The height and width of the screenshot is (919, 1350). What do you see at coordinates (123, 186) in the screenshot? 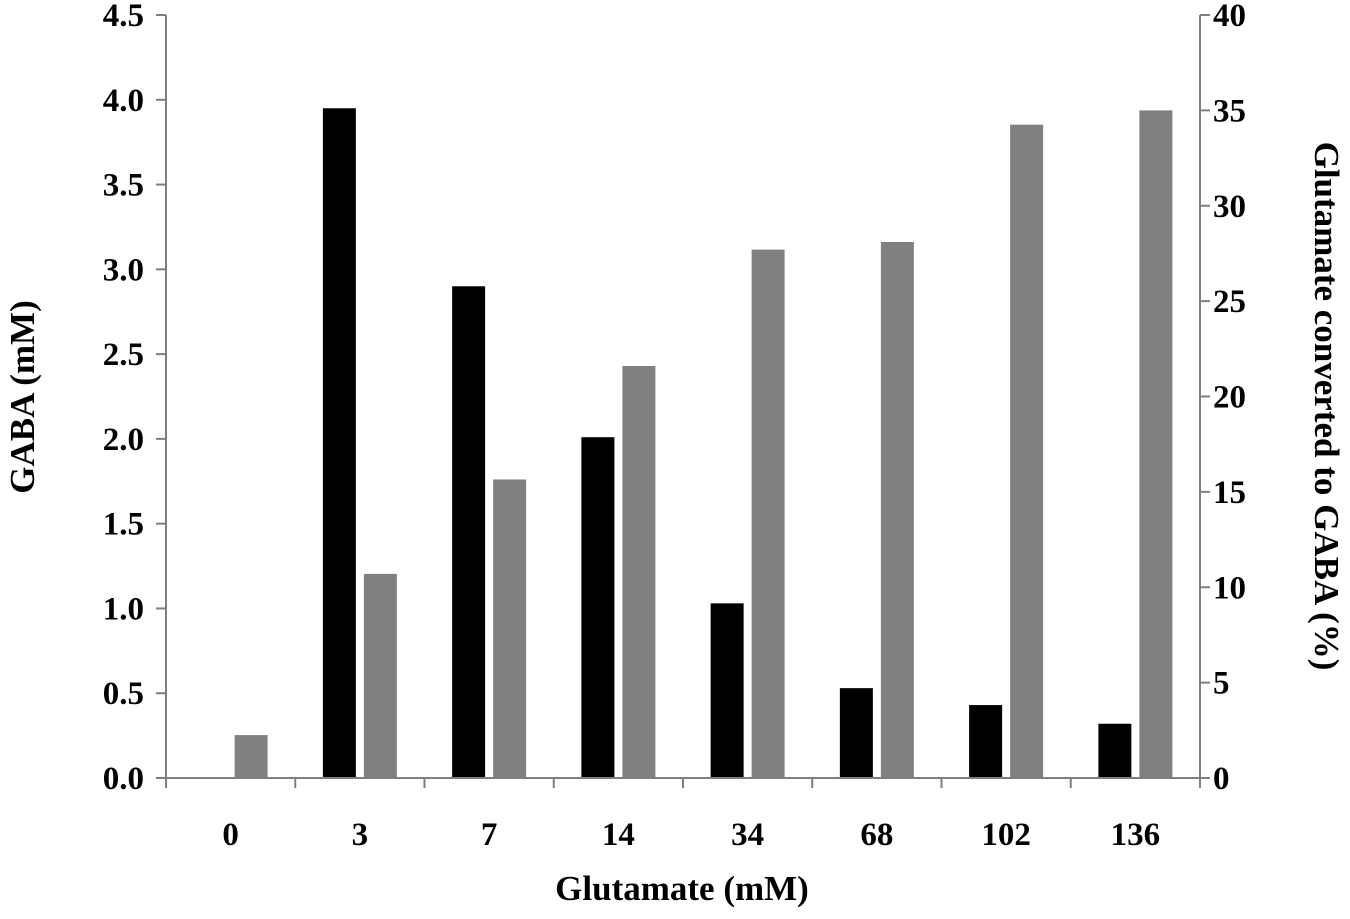
I see `y-tick-label: 3.5` at bounding box center [123, 186].